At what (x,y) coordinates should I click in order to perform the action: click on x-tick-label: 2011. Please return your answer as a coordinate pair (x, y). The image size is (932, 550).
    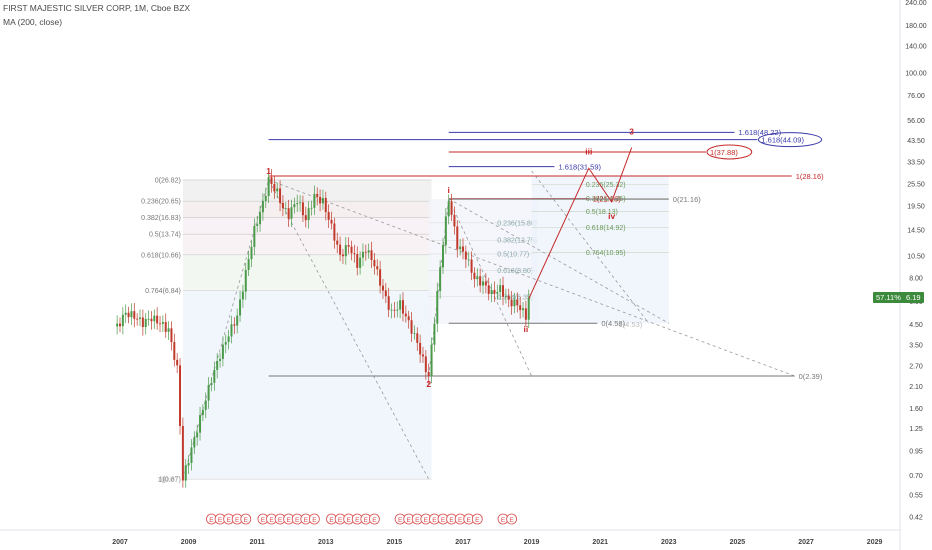
    Looking at the image, I should click on (257, 542).